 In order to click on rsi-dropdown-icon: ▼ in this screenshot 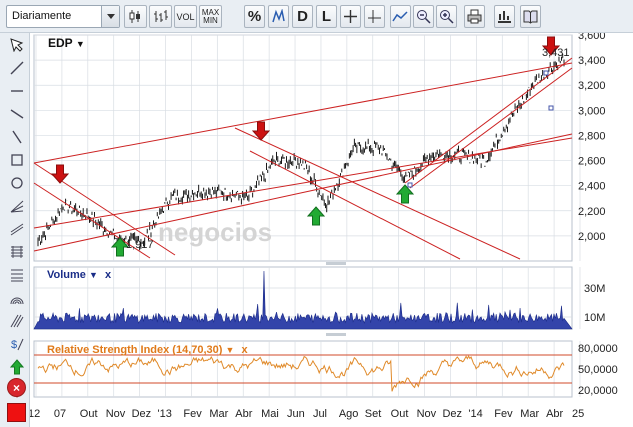, I will do `click(230, 350)`.